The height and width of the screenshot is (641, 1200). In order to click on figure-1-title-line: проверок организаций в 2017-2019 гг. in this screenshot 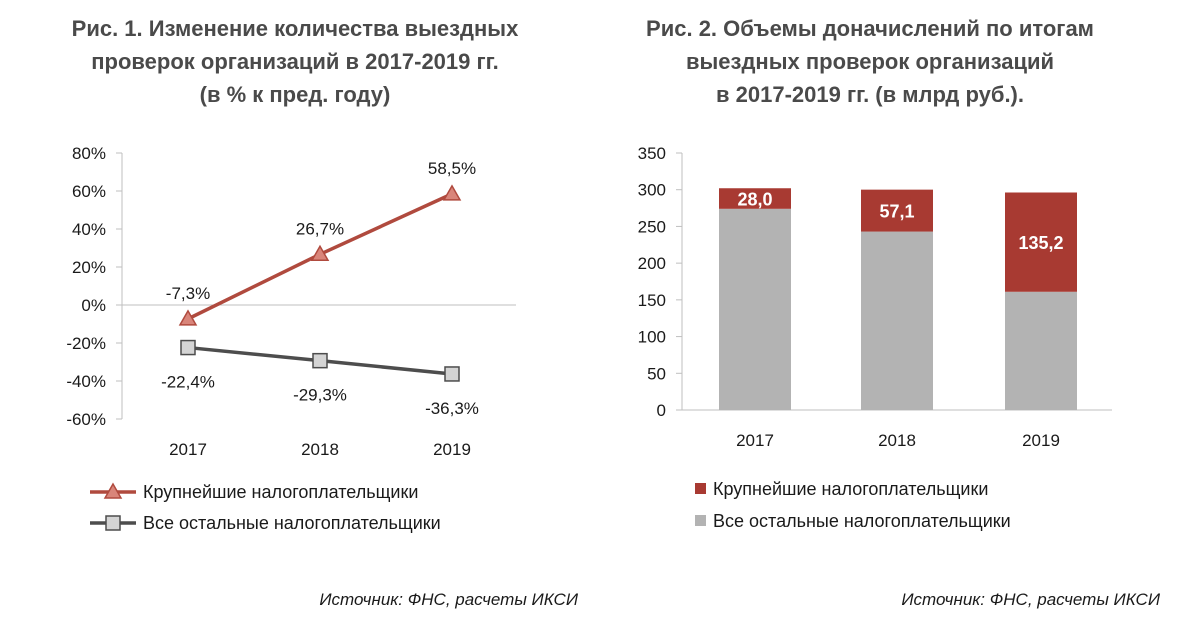, I will do `click(295, 61)`.